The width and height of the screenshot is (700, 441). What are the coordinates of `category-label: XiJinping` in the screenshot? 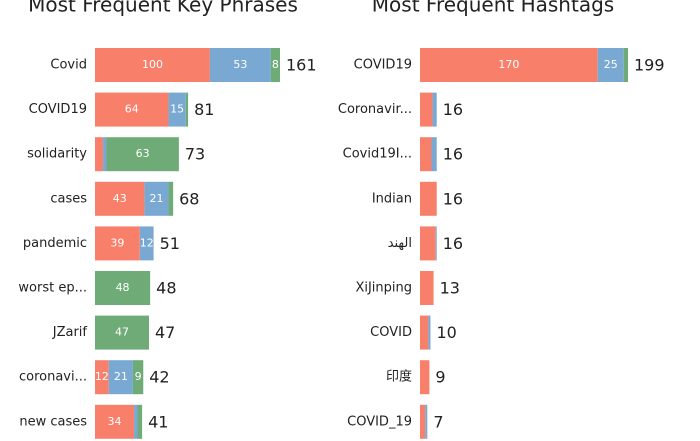 It's located at (383, 288).